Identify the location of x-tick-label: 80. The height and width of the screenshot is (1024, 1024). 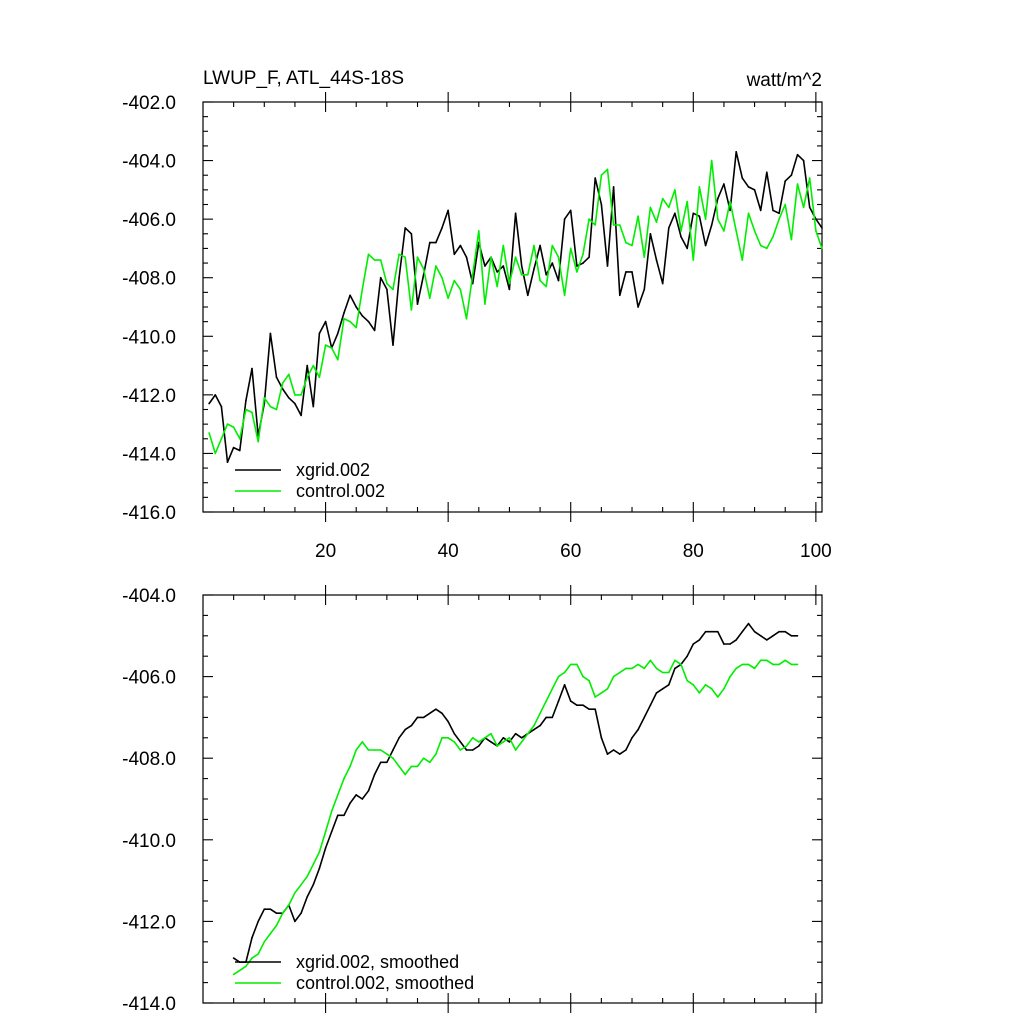
(693, 551).